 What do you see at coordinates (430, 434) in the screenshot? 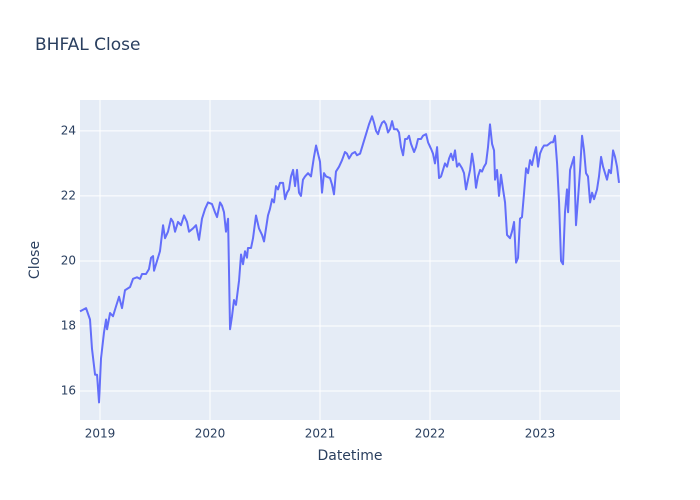
I see `x-tick-label: 2022` at bounding box center [430, 434].